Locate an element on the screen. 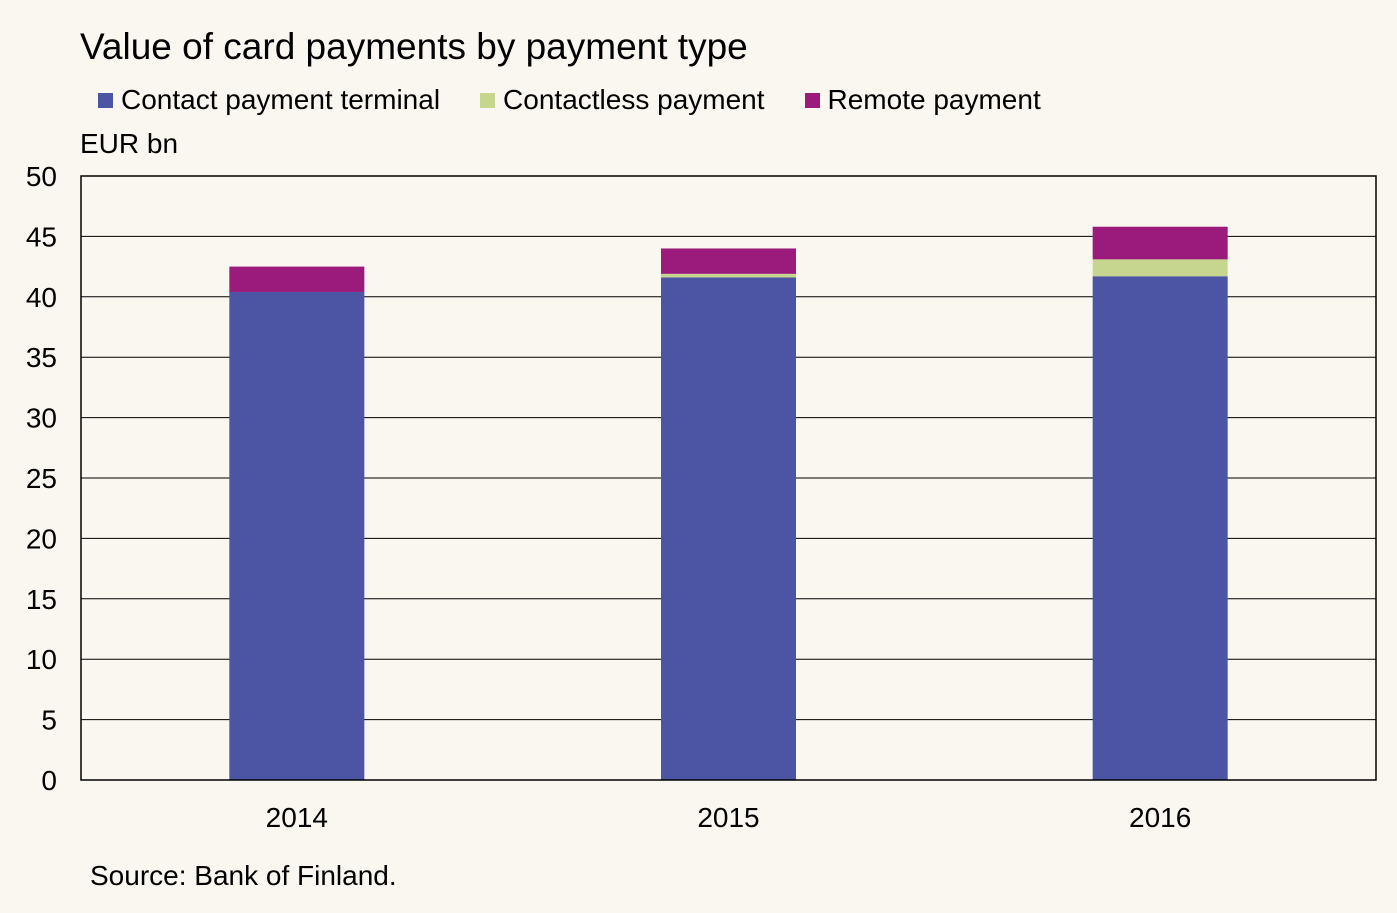  y-tick-label: 10 is located at coordinates (41, 659).